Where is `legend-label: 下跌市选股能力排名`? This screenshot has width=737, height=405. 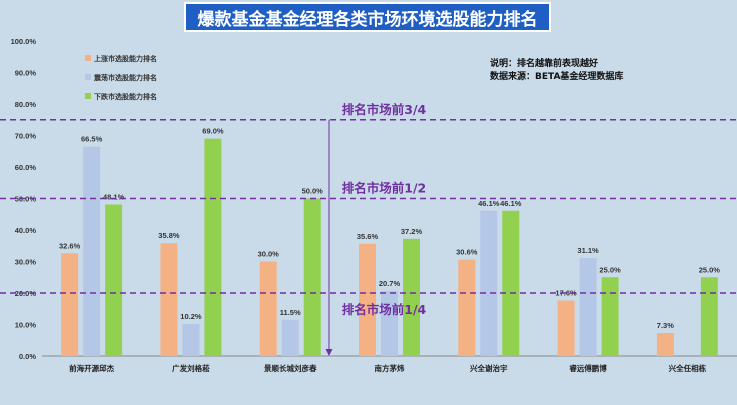 legend-label: 下跌市选股能力排名 is located at coordinates (125, 96).